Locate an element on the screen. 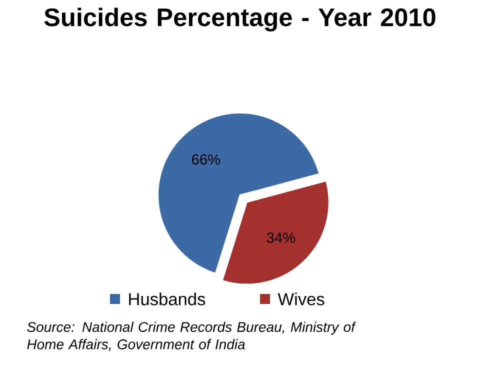 This screenshot has width=480, height=375. legend-label: Husbands is located at coordinates (167, 299).